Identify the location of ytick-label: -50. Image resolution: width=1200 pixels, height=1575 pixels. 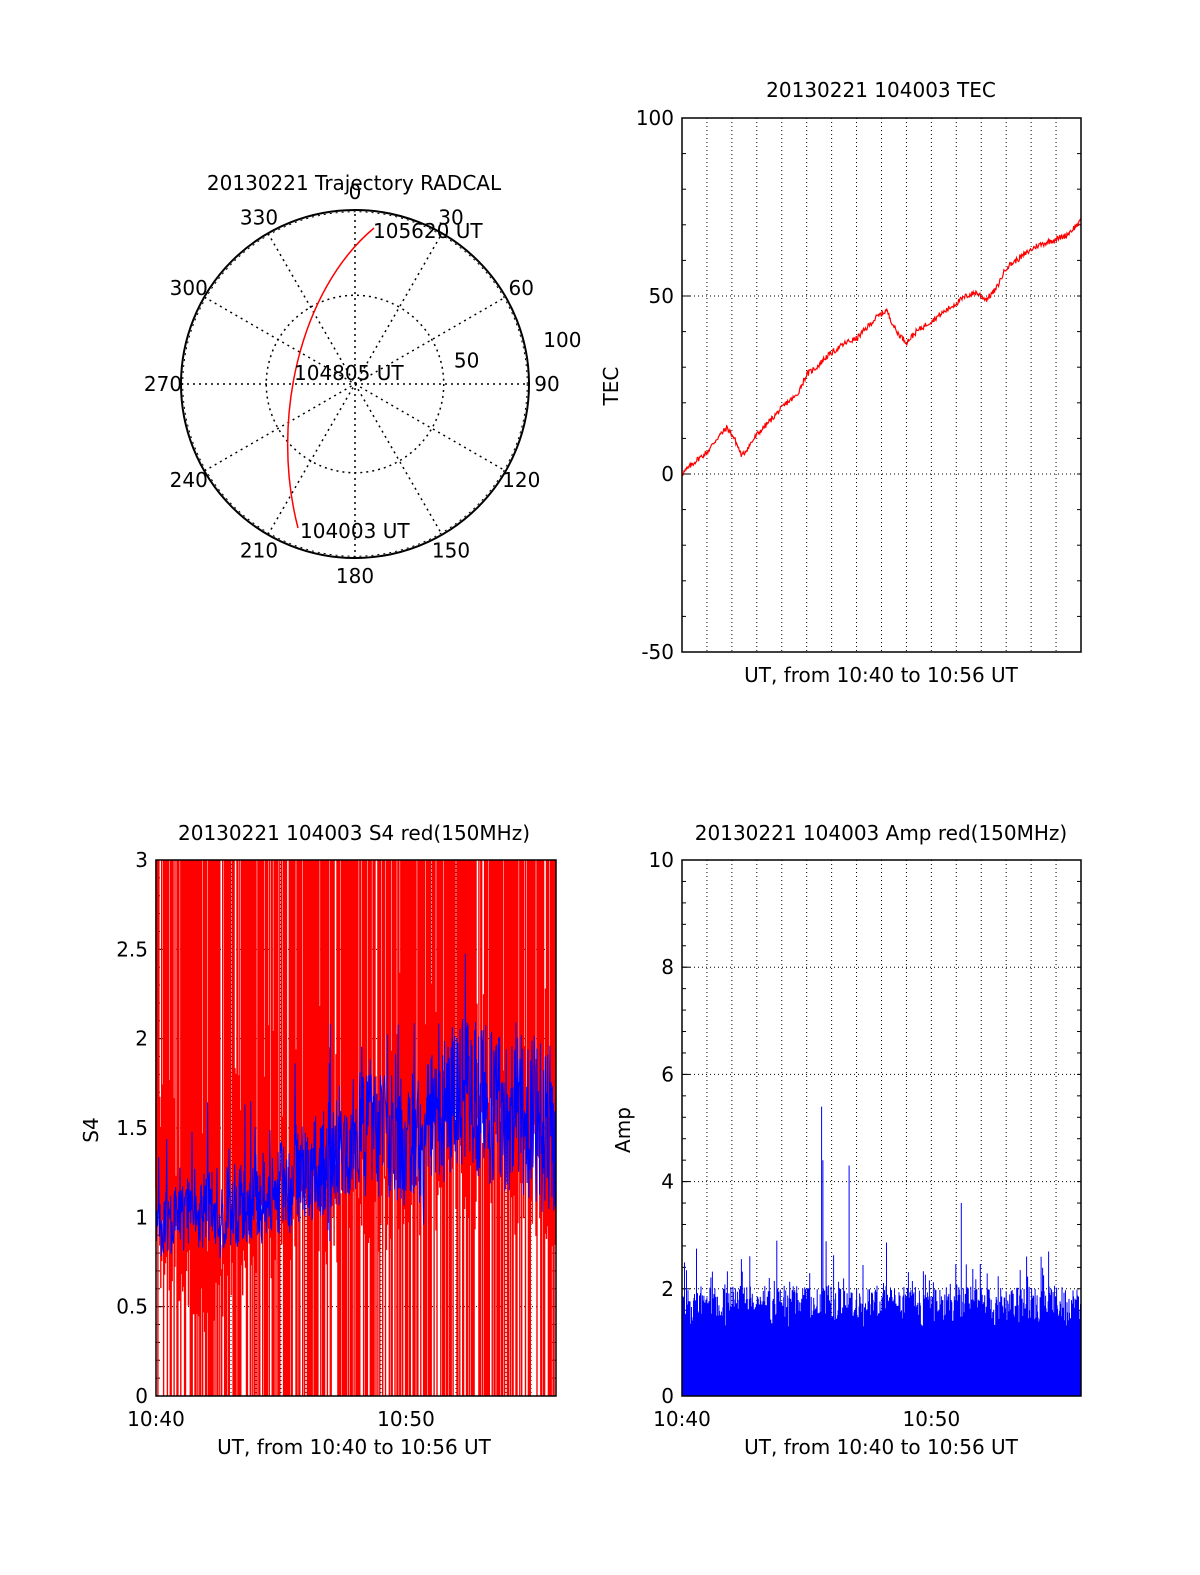
(657, 652).